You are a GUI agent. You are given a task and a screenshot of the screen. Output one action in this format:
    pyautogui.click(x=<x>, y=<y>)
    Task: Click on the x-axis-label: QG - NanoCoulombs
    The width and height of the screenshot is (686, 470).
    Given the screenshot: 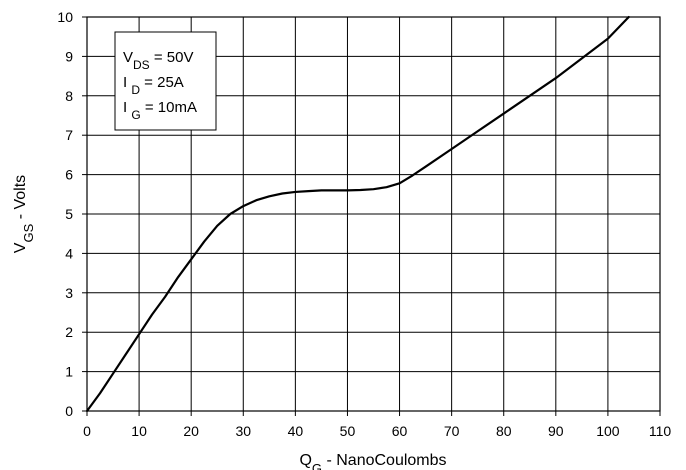 What is the action you would take?
    pyautogui.click(x=372, y=461)
    